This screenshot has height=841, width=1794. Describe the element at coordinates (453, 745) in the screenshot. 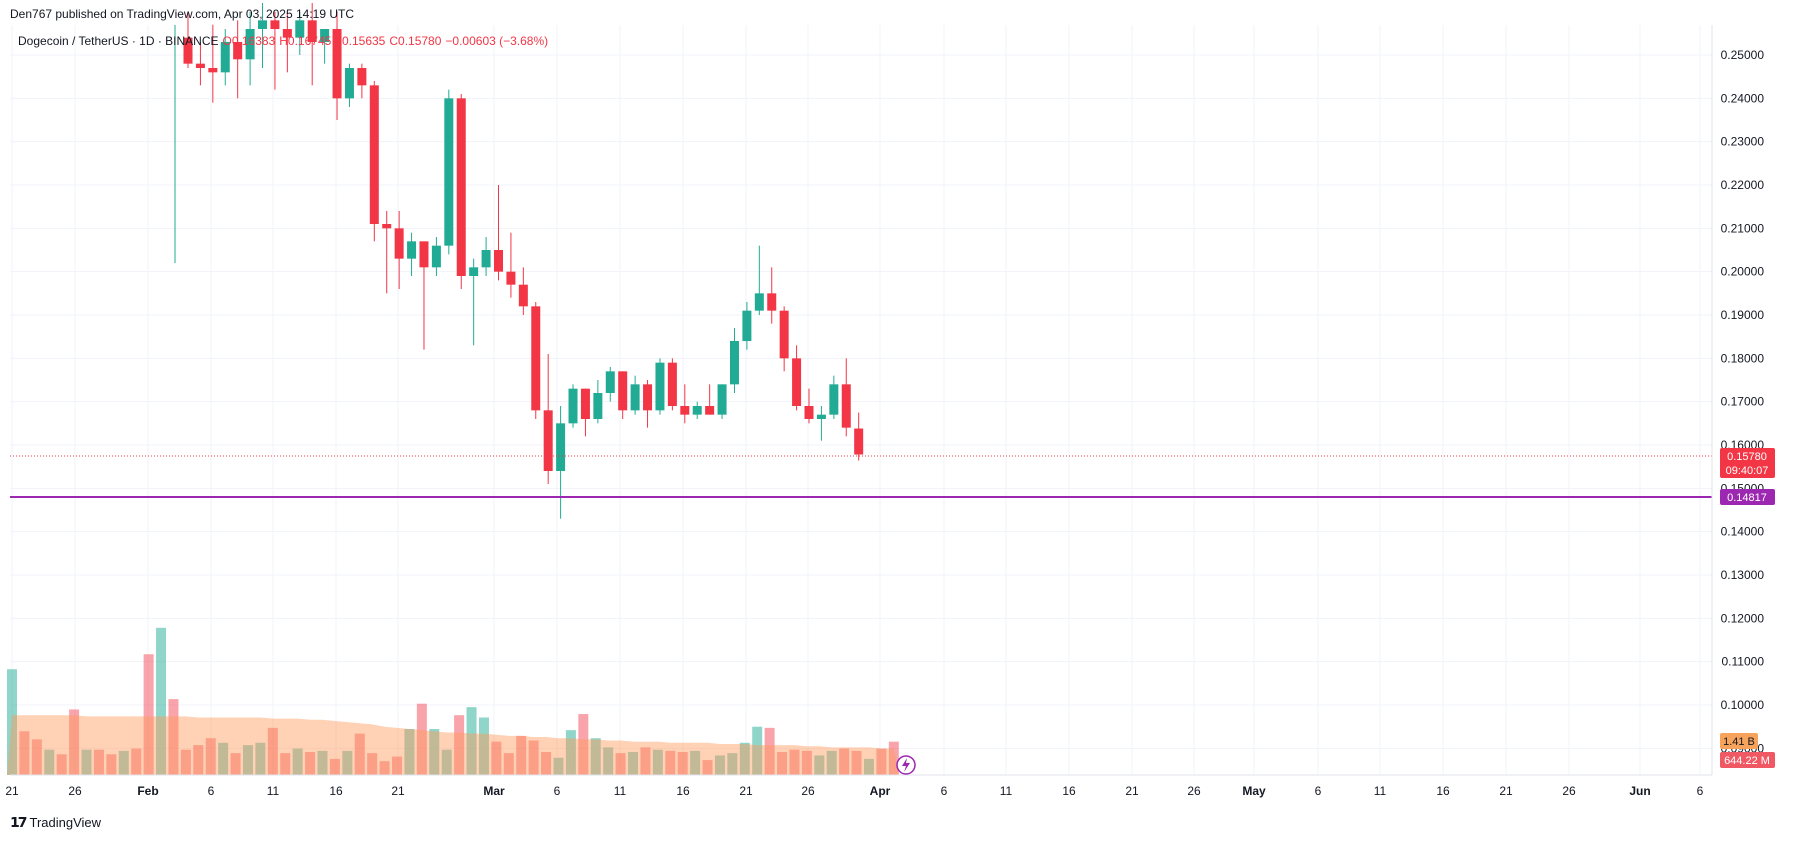

I see `volume-ma-area` at that location.